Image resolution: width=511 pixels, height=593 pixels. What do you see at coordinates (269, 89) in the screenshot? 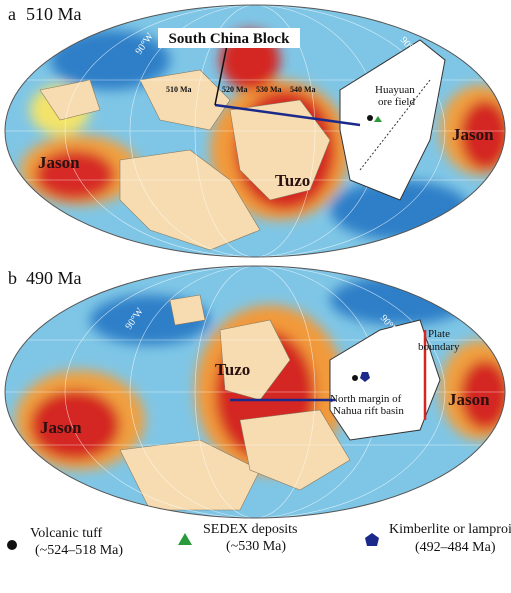
I see `age-label: 530 Ma` at bounding box center [269, 89].